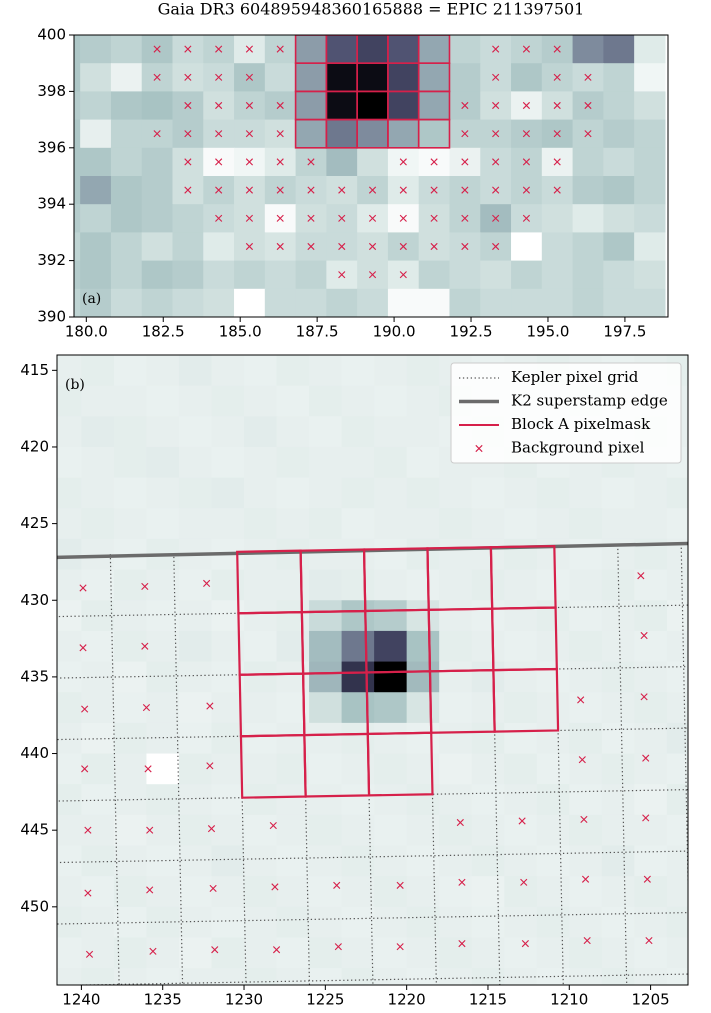 The image size is (711, 1013). What do you see at coordinates (434, 133) in the screenshot?
I see `mask-cell` at bounding box center [434, 133].